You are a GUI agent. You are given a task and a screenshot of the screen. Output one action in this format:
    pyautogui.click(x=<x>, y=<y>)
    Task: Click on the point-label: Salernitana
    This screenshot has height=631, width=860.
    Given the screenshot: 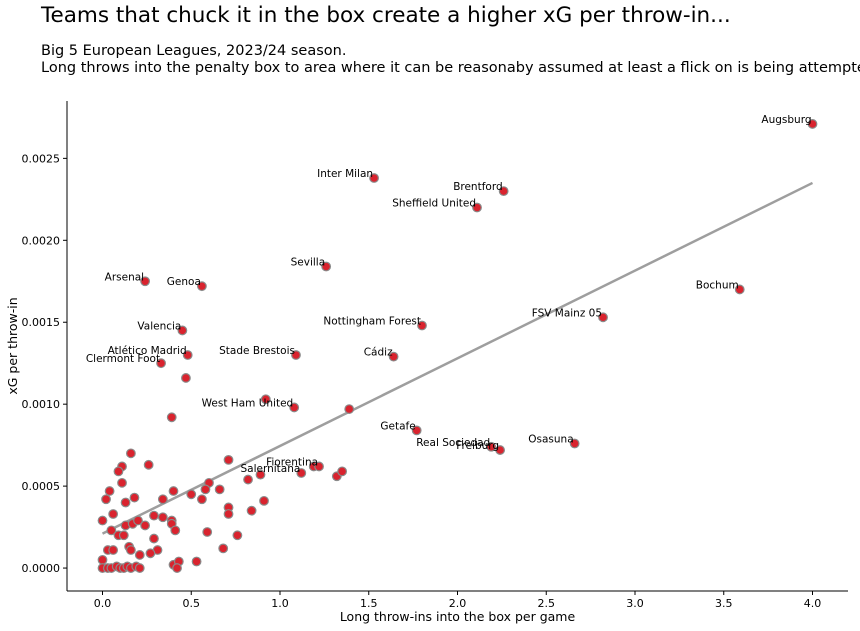 What is the action you would take?
    pyautogui.click(x=270, y=469)
    